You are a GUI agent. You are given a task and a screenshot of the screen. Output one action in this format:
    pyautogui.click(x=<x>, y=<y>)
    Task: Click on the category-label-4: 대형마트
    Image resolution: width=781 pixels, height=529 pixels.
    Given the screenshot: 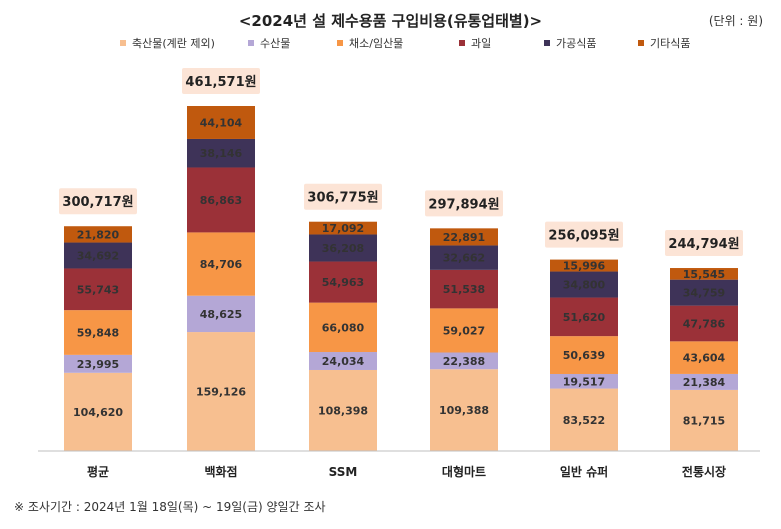 What is the action you would take?
    pyautogui.click(x=464, y=471)
    